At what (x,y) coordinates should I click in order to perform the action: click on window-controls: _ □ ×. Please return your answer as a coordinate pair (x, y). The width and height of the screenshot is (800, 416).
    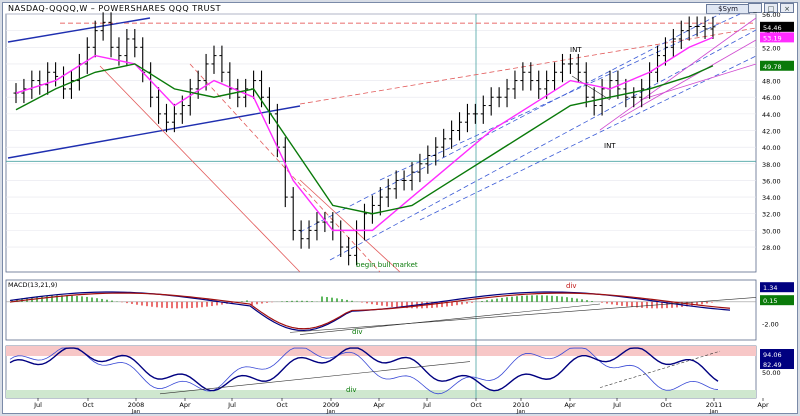
    Looking at the image, I should click on (771, 8).